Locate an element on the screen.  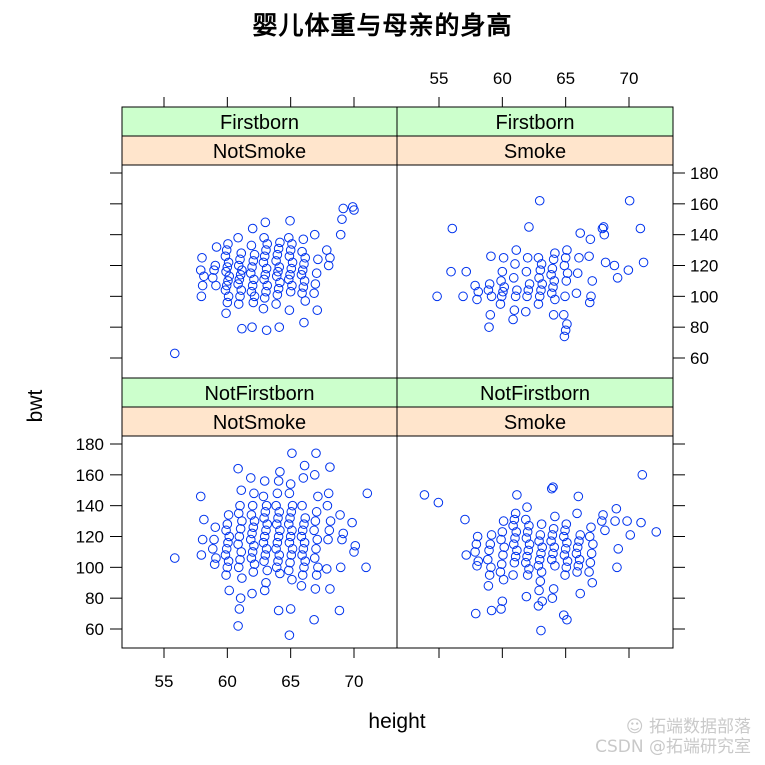
watermark: ☺ 拓端数据部落 CSDN @拓端研究室 is located at coordinates (673, 737).